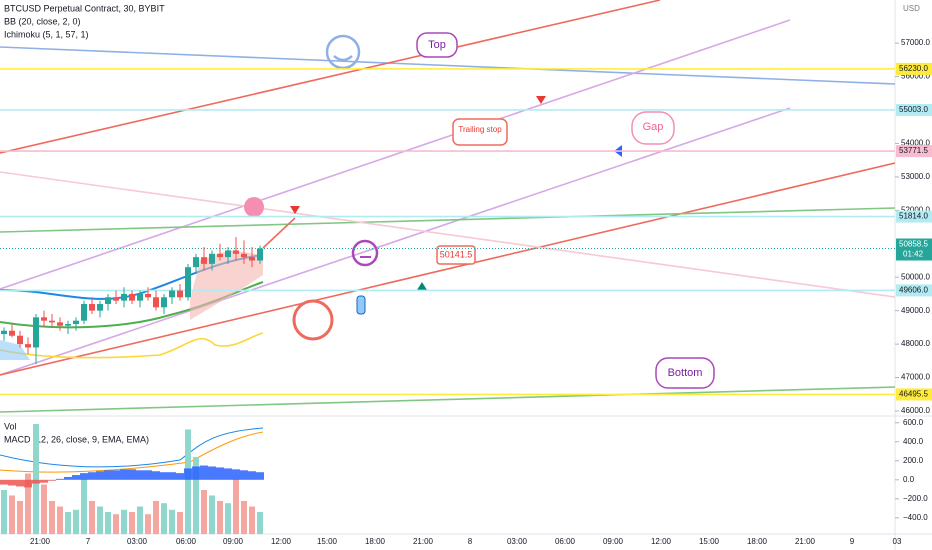 This screenshot has height=550, width=932. I want to click on time-tick-label: 09:00, so click(613, 541).